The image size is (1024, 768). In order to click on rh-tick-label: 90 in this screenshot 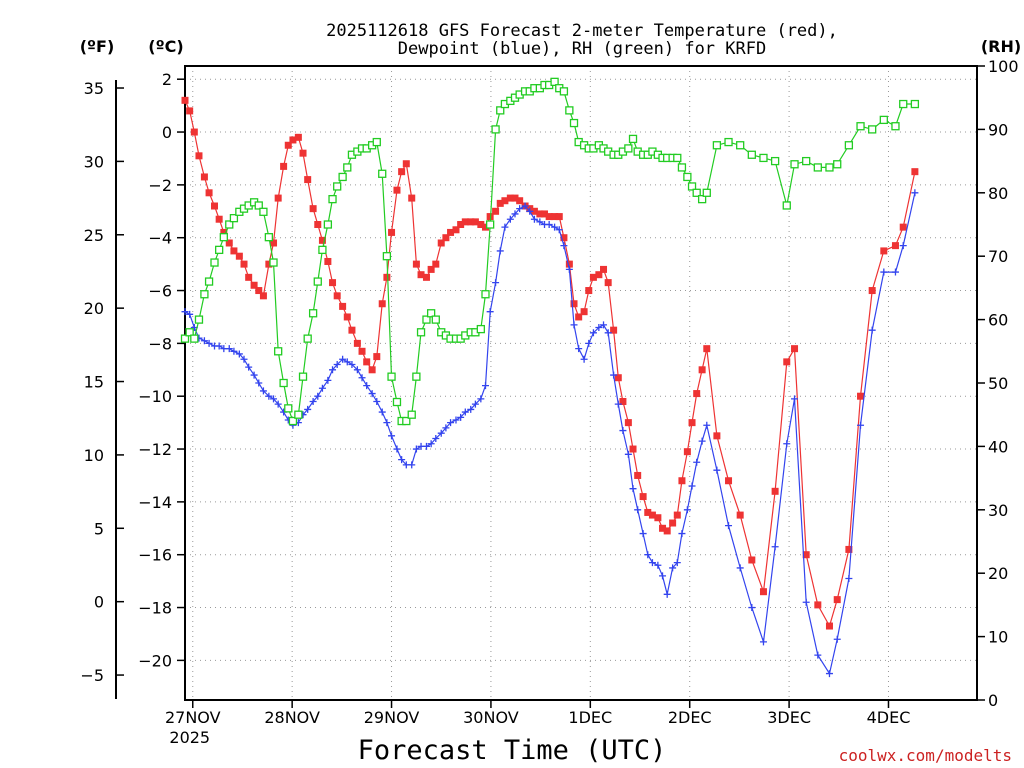, I will do `click(998, 129)`.